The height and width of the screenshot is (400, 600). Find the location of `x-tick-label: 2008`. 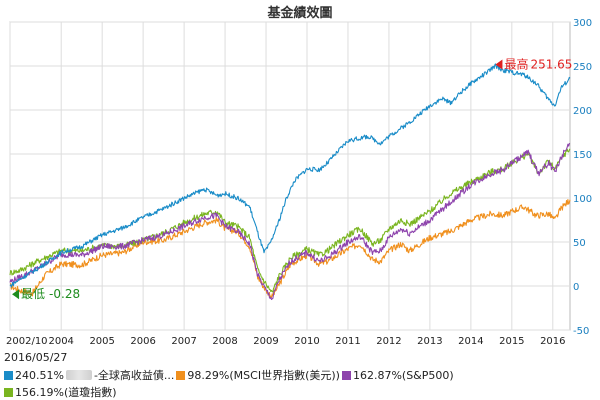

x-tick-label: 2008 is located at coordinates (224, 341).